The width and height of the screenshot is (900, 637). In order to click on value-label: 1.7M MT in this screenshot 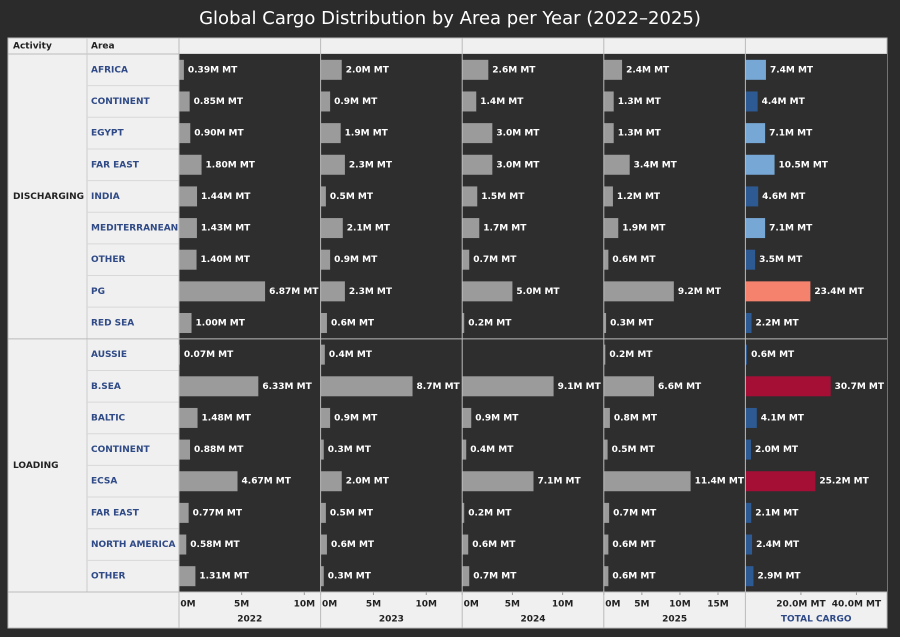, I will do `click(505, 229)`.